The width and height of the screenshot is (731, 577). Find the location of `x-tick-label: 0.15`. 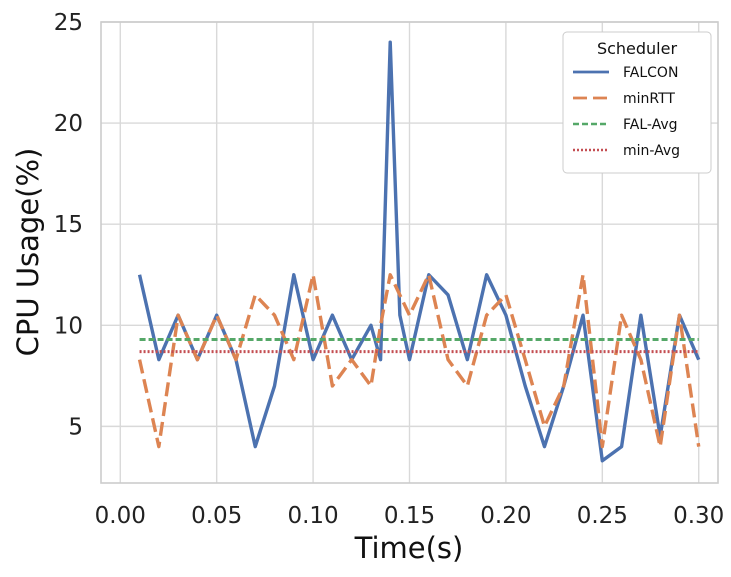

x-tick-label: 0.15 is located at coordinates (409, 516).